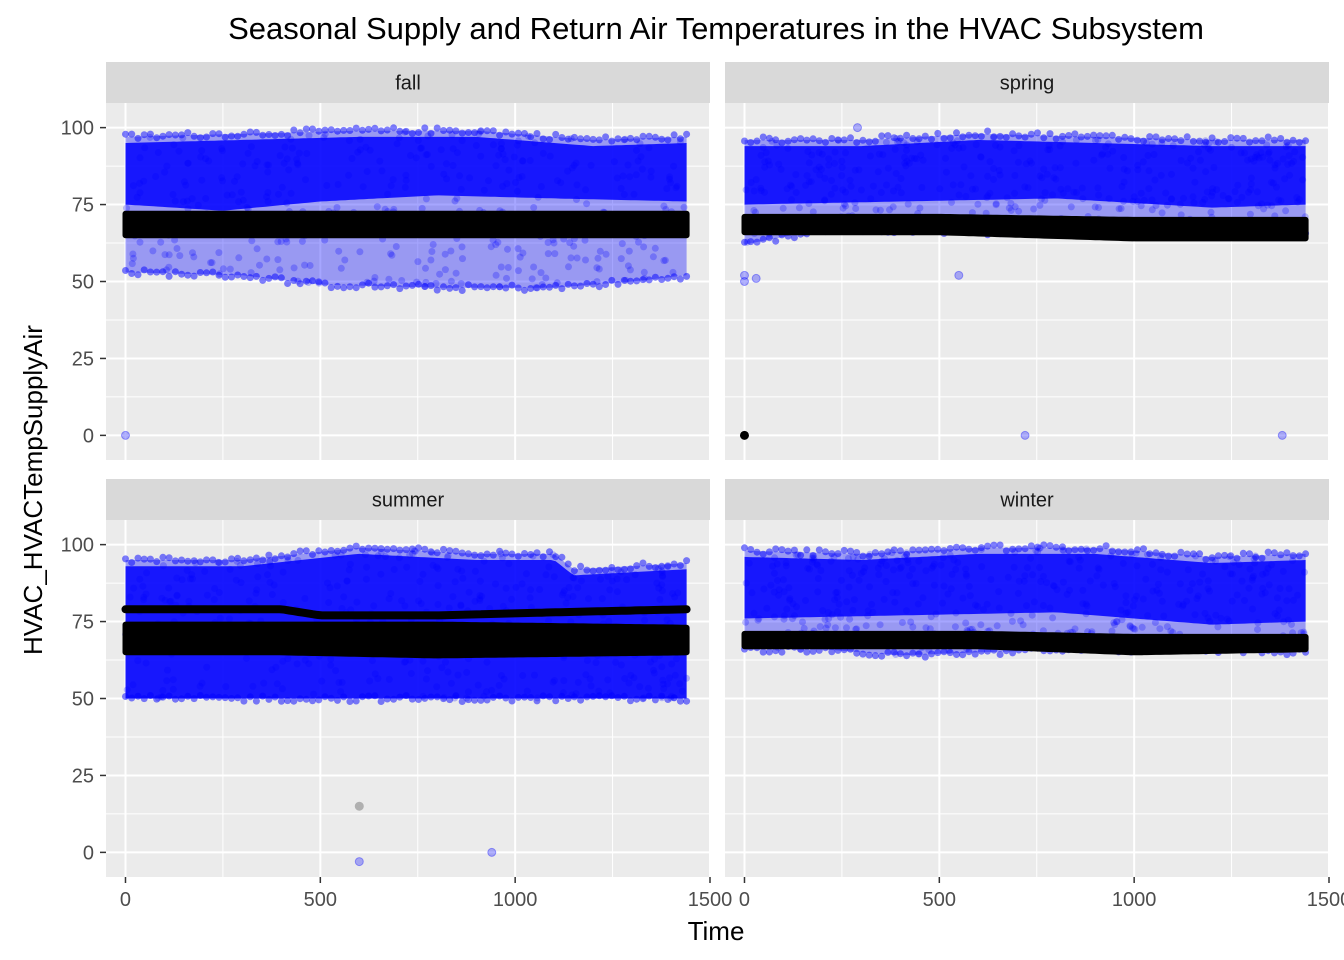 The width and height of the screenshot is (1344, 960). What do you see at coordinates (756, 278) in the screenshot?
I see `supply-outlier-point` at bounding box center [756, 278].